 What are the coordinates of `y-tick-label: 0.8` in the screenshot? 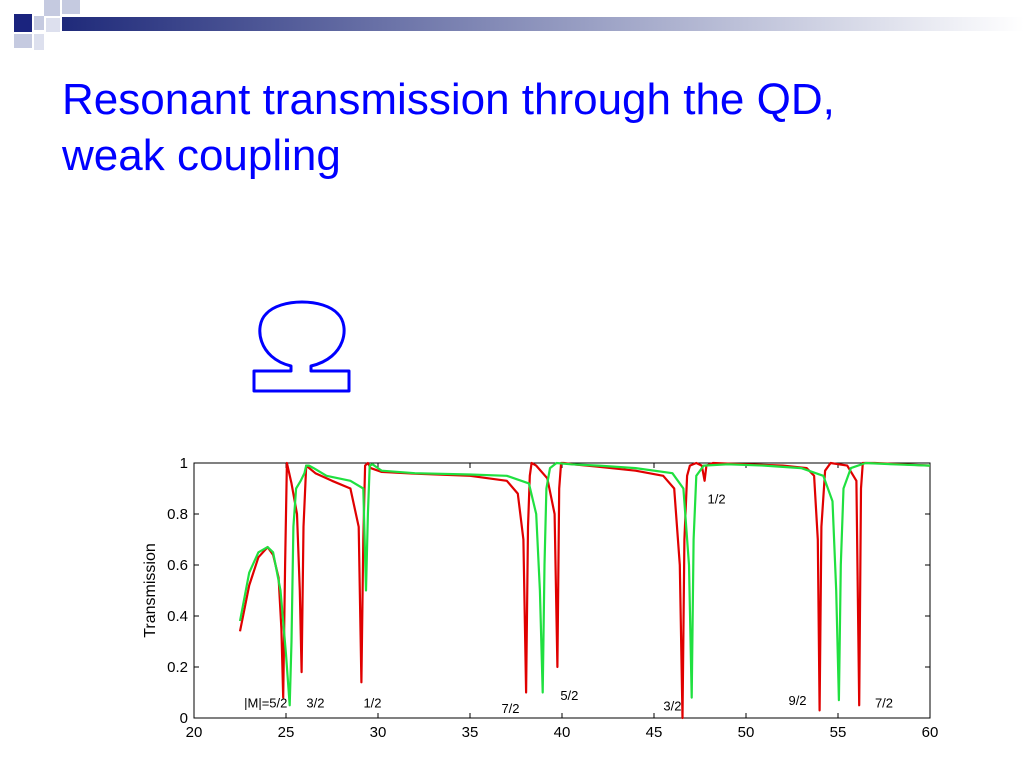 It's located at (177, 514).